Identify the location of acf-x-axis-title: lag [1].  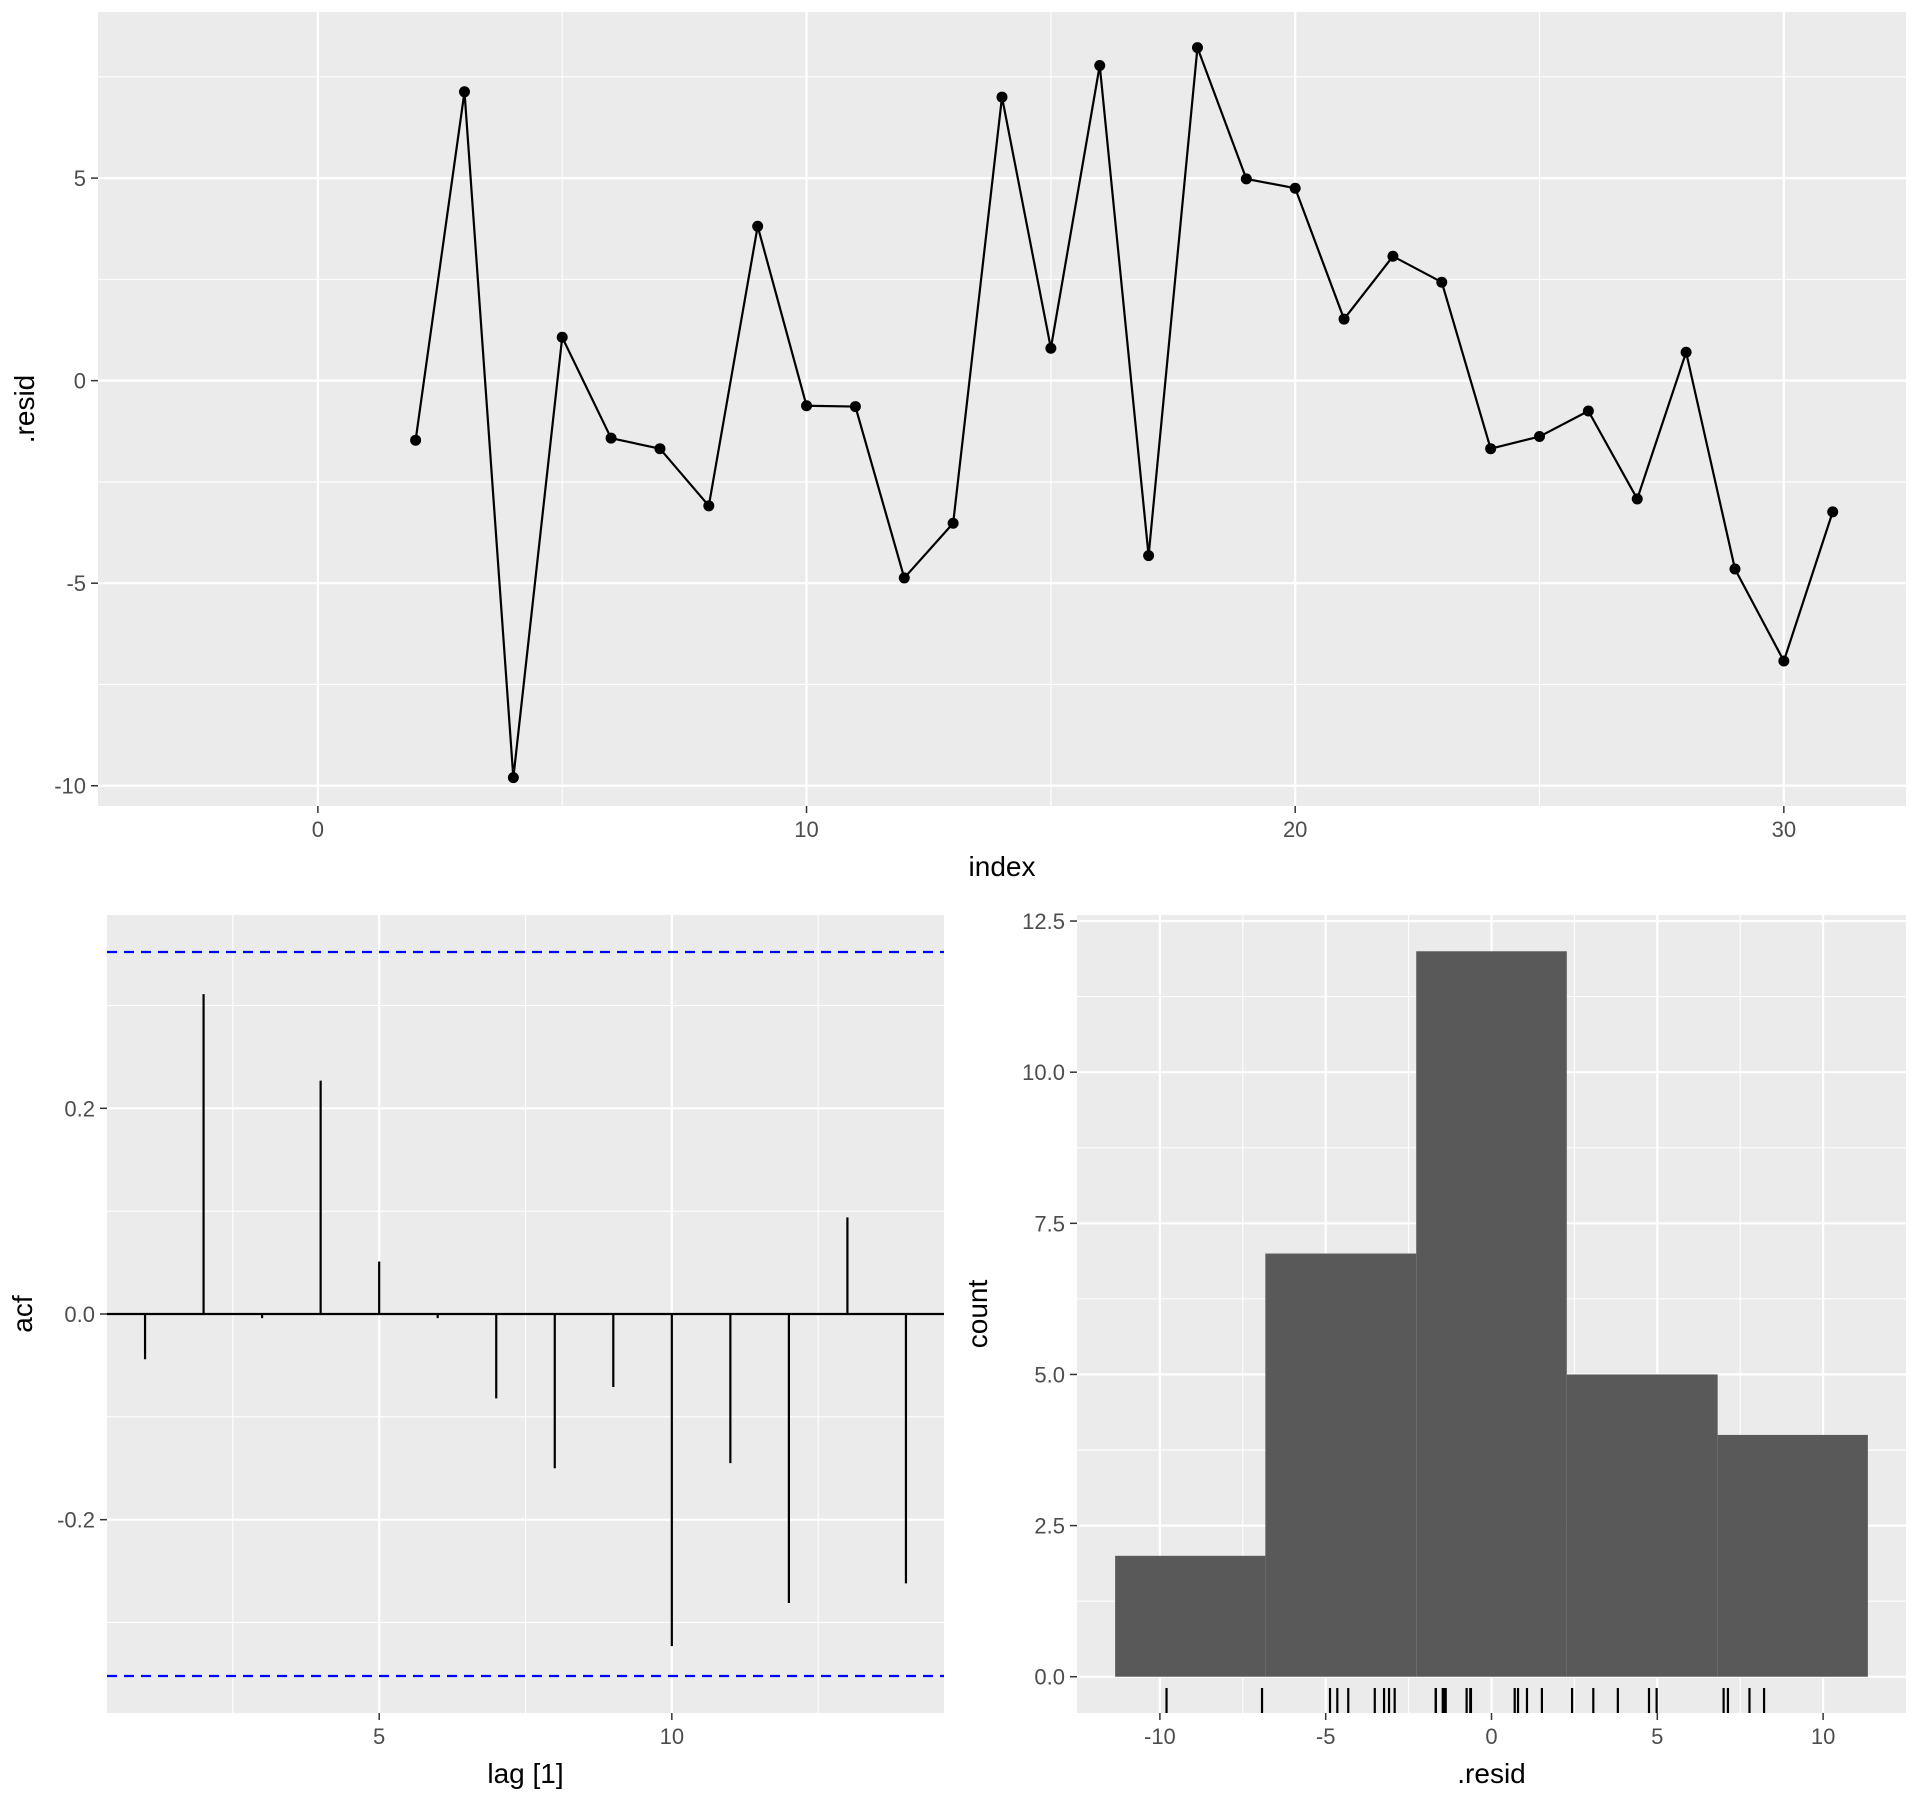
(525, 1773).